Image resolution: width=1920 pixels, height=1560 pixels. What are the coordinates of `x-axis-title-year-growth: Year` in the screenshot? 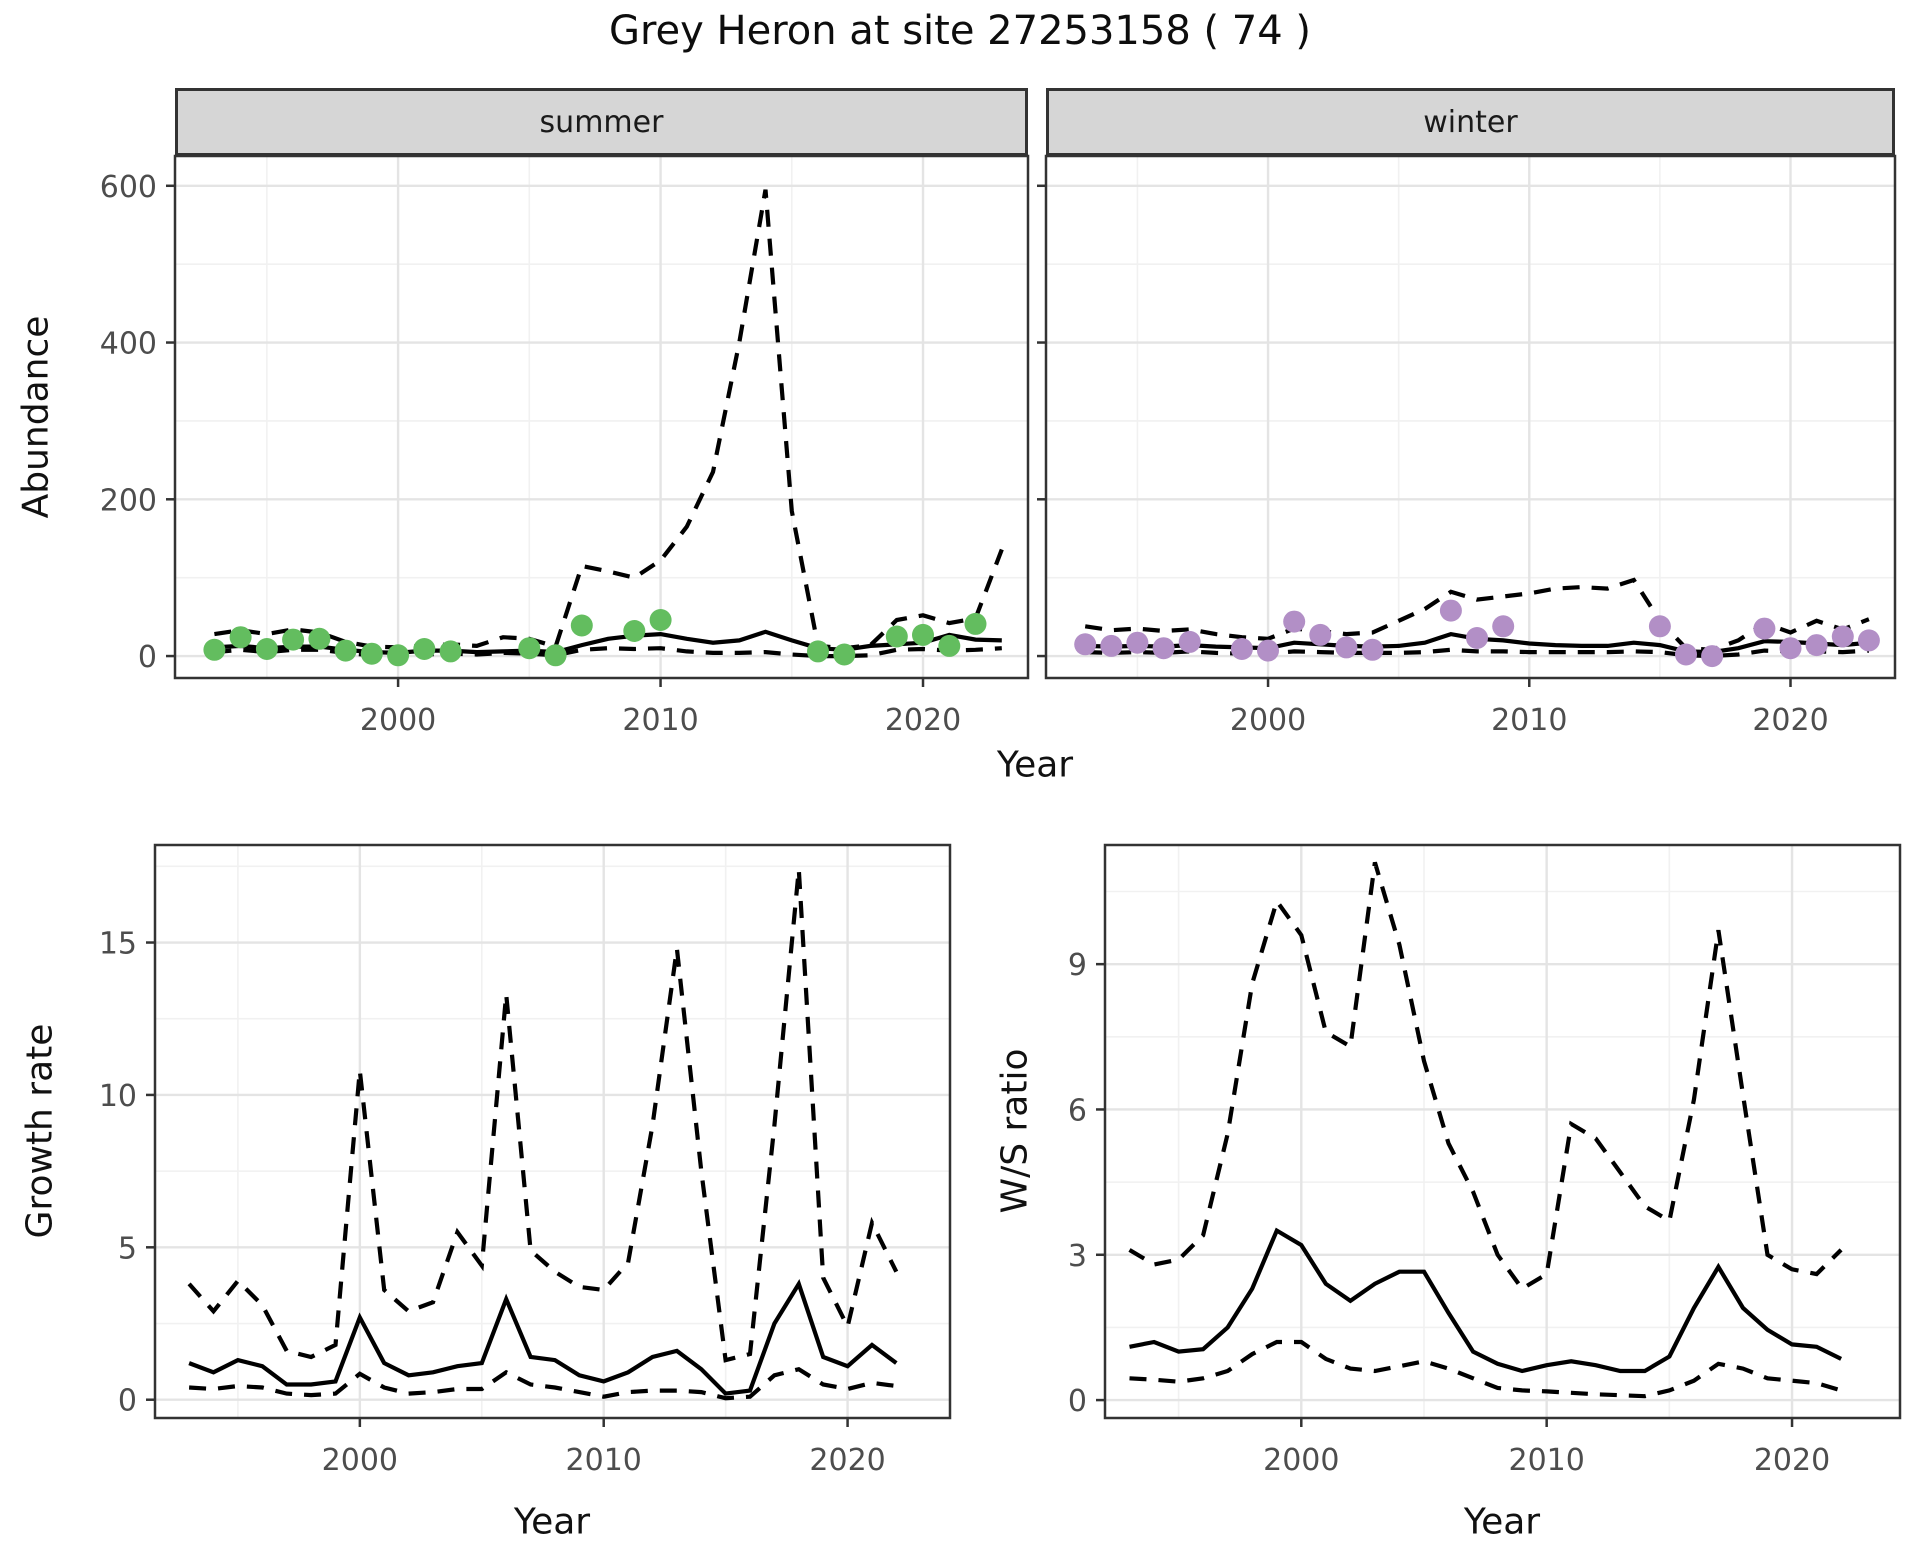 It's located at (552, 1522).